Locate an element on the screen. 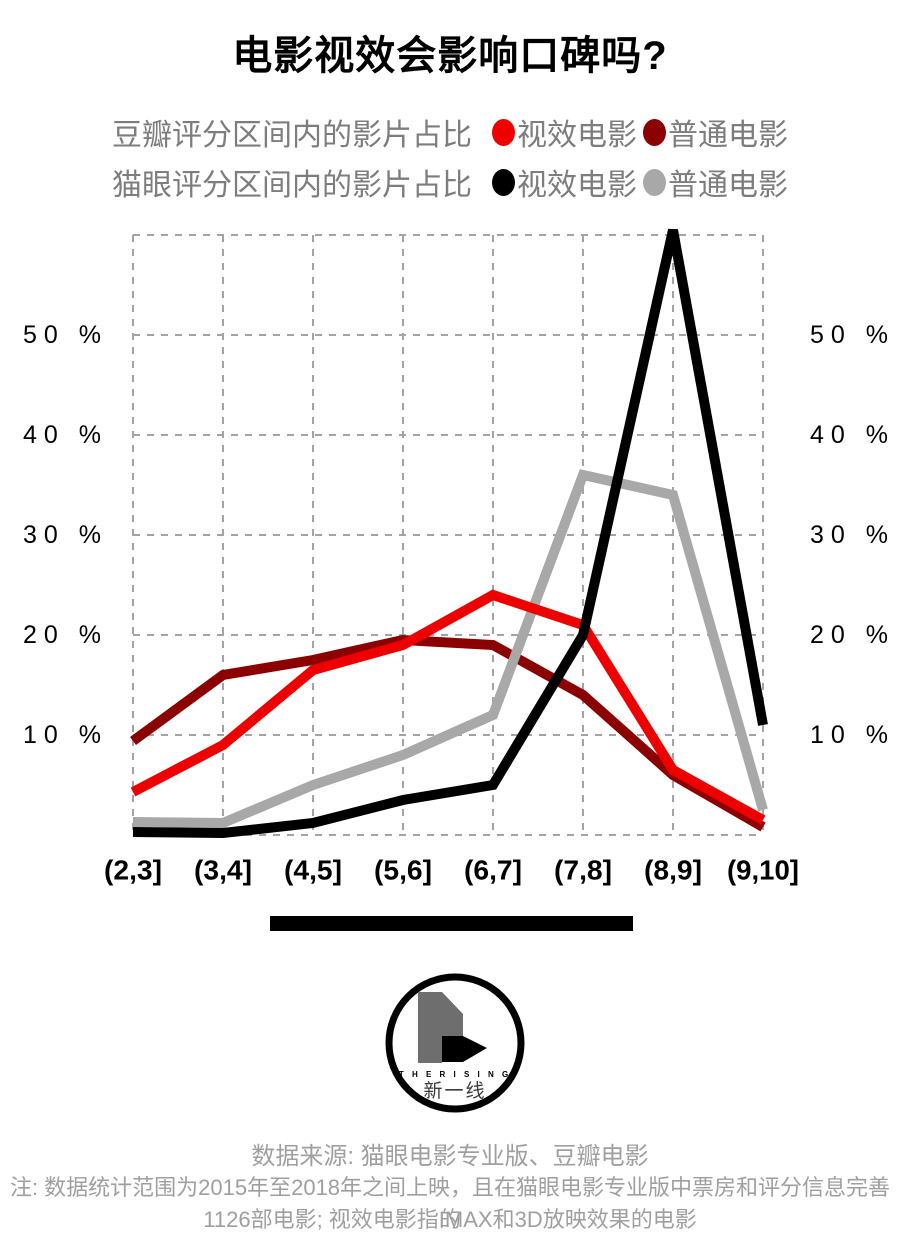 The width and height of the screenshot is (900, 1260). x-axis-tick: (8,9] is located at coordinates (673, 870).